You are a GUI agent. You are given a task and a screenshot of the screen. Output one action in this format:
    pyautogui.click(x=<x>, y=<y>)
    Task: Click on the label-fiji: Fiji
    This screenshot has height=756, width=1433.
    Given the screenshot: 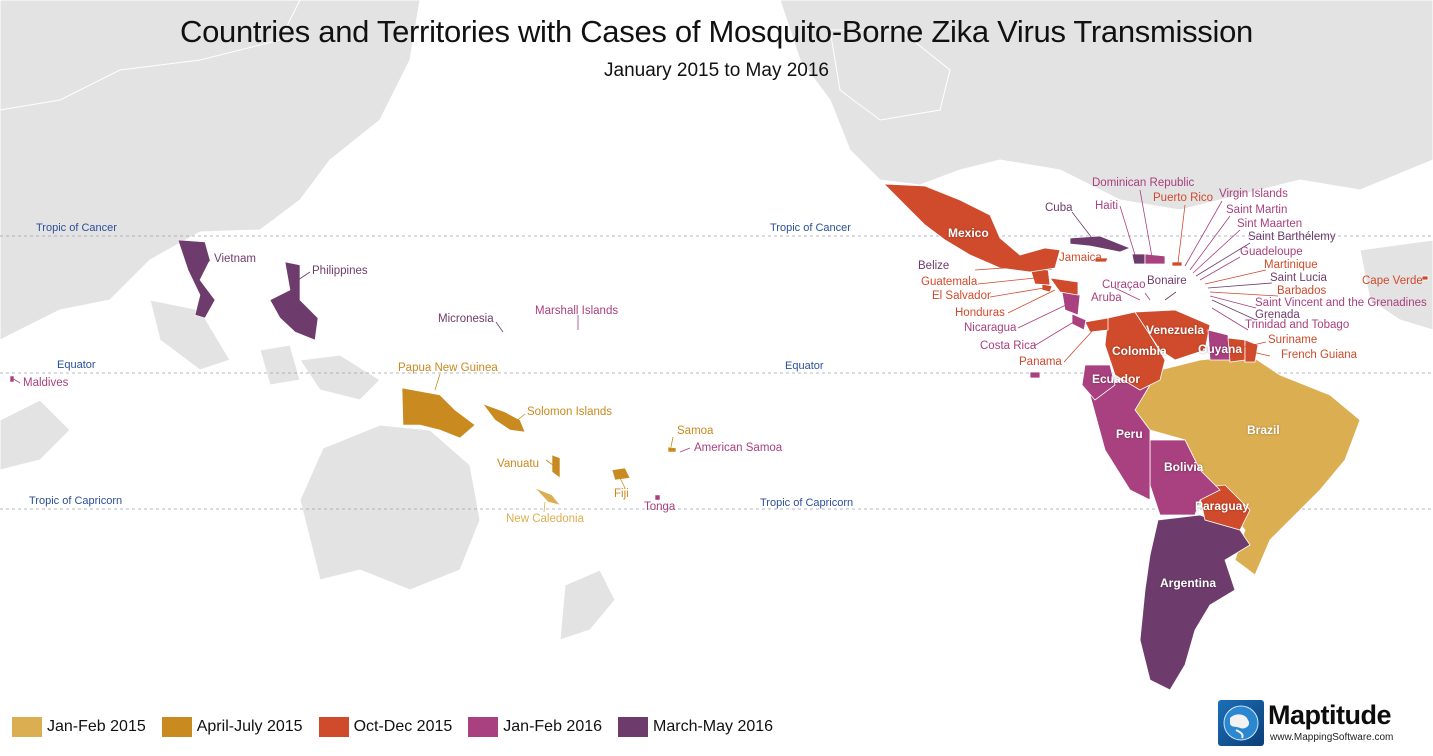 What is the action you would take?
    pyautogui.click(x=621, y=494)
    